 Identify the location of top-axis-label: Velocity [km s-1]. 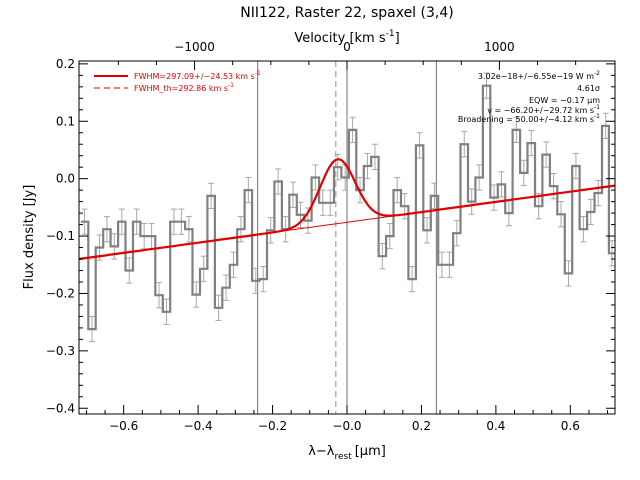
(346, 37).